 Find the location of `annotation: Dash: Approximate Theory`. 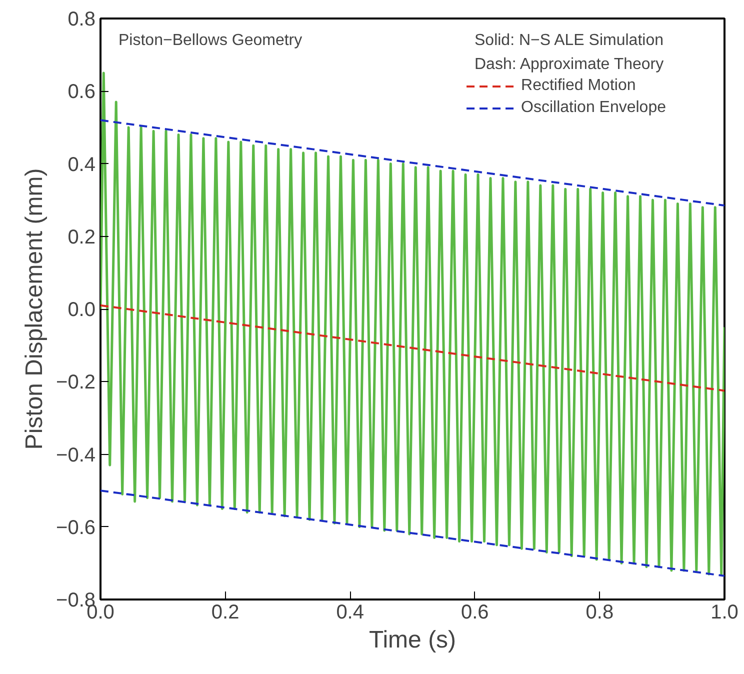

annotation: Dash: Approximate Theory is located at coordinates (569, 64).